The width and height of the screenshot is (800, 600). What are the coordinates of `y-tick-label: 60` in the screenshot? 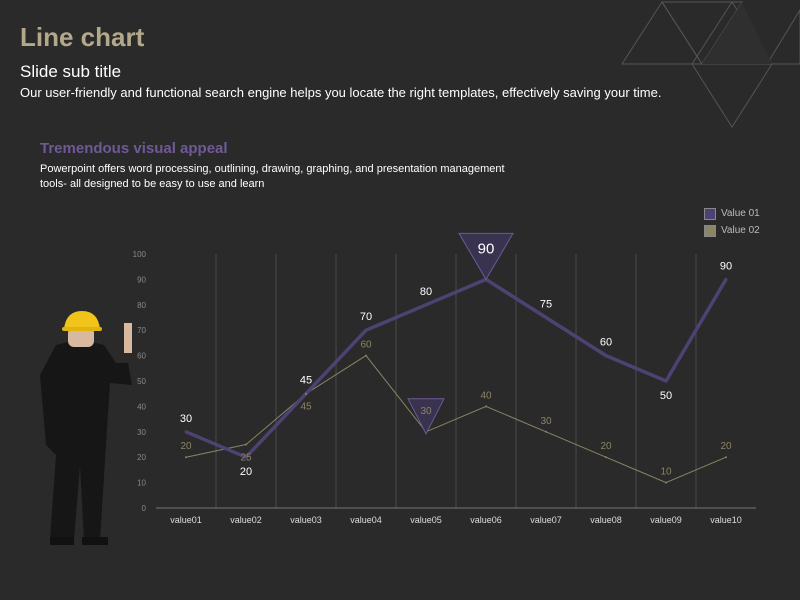 It's located at (141, 356).